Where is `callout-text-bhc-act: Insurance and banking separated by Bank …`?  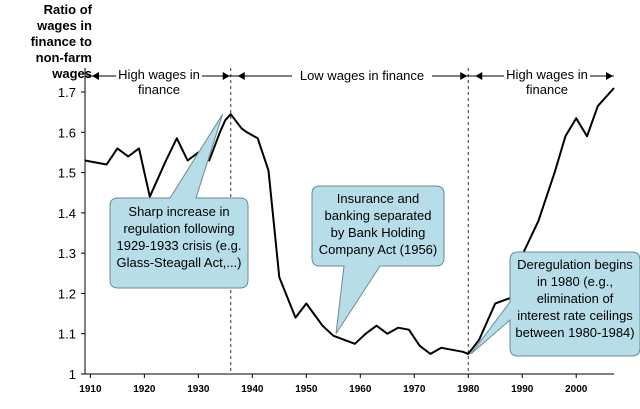
callout-text-bhc-act: Insurance and banking separated by Bank … is located at coordinates (378, 224).